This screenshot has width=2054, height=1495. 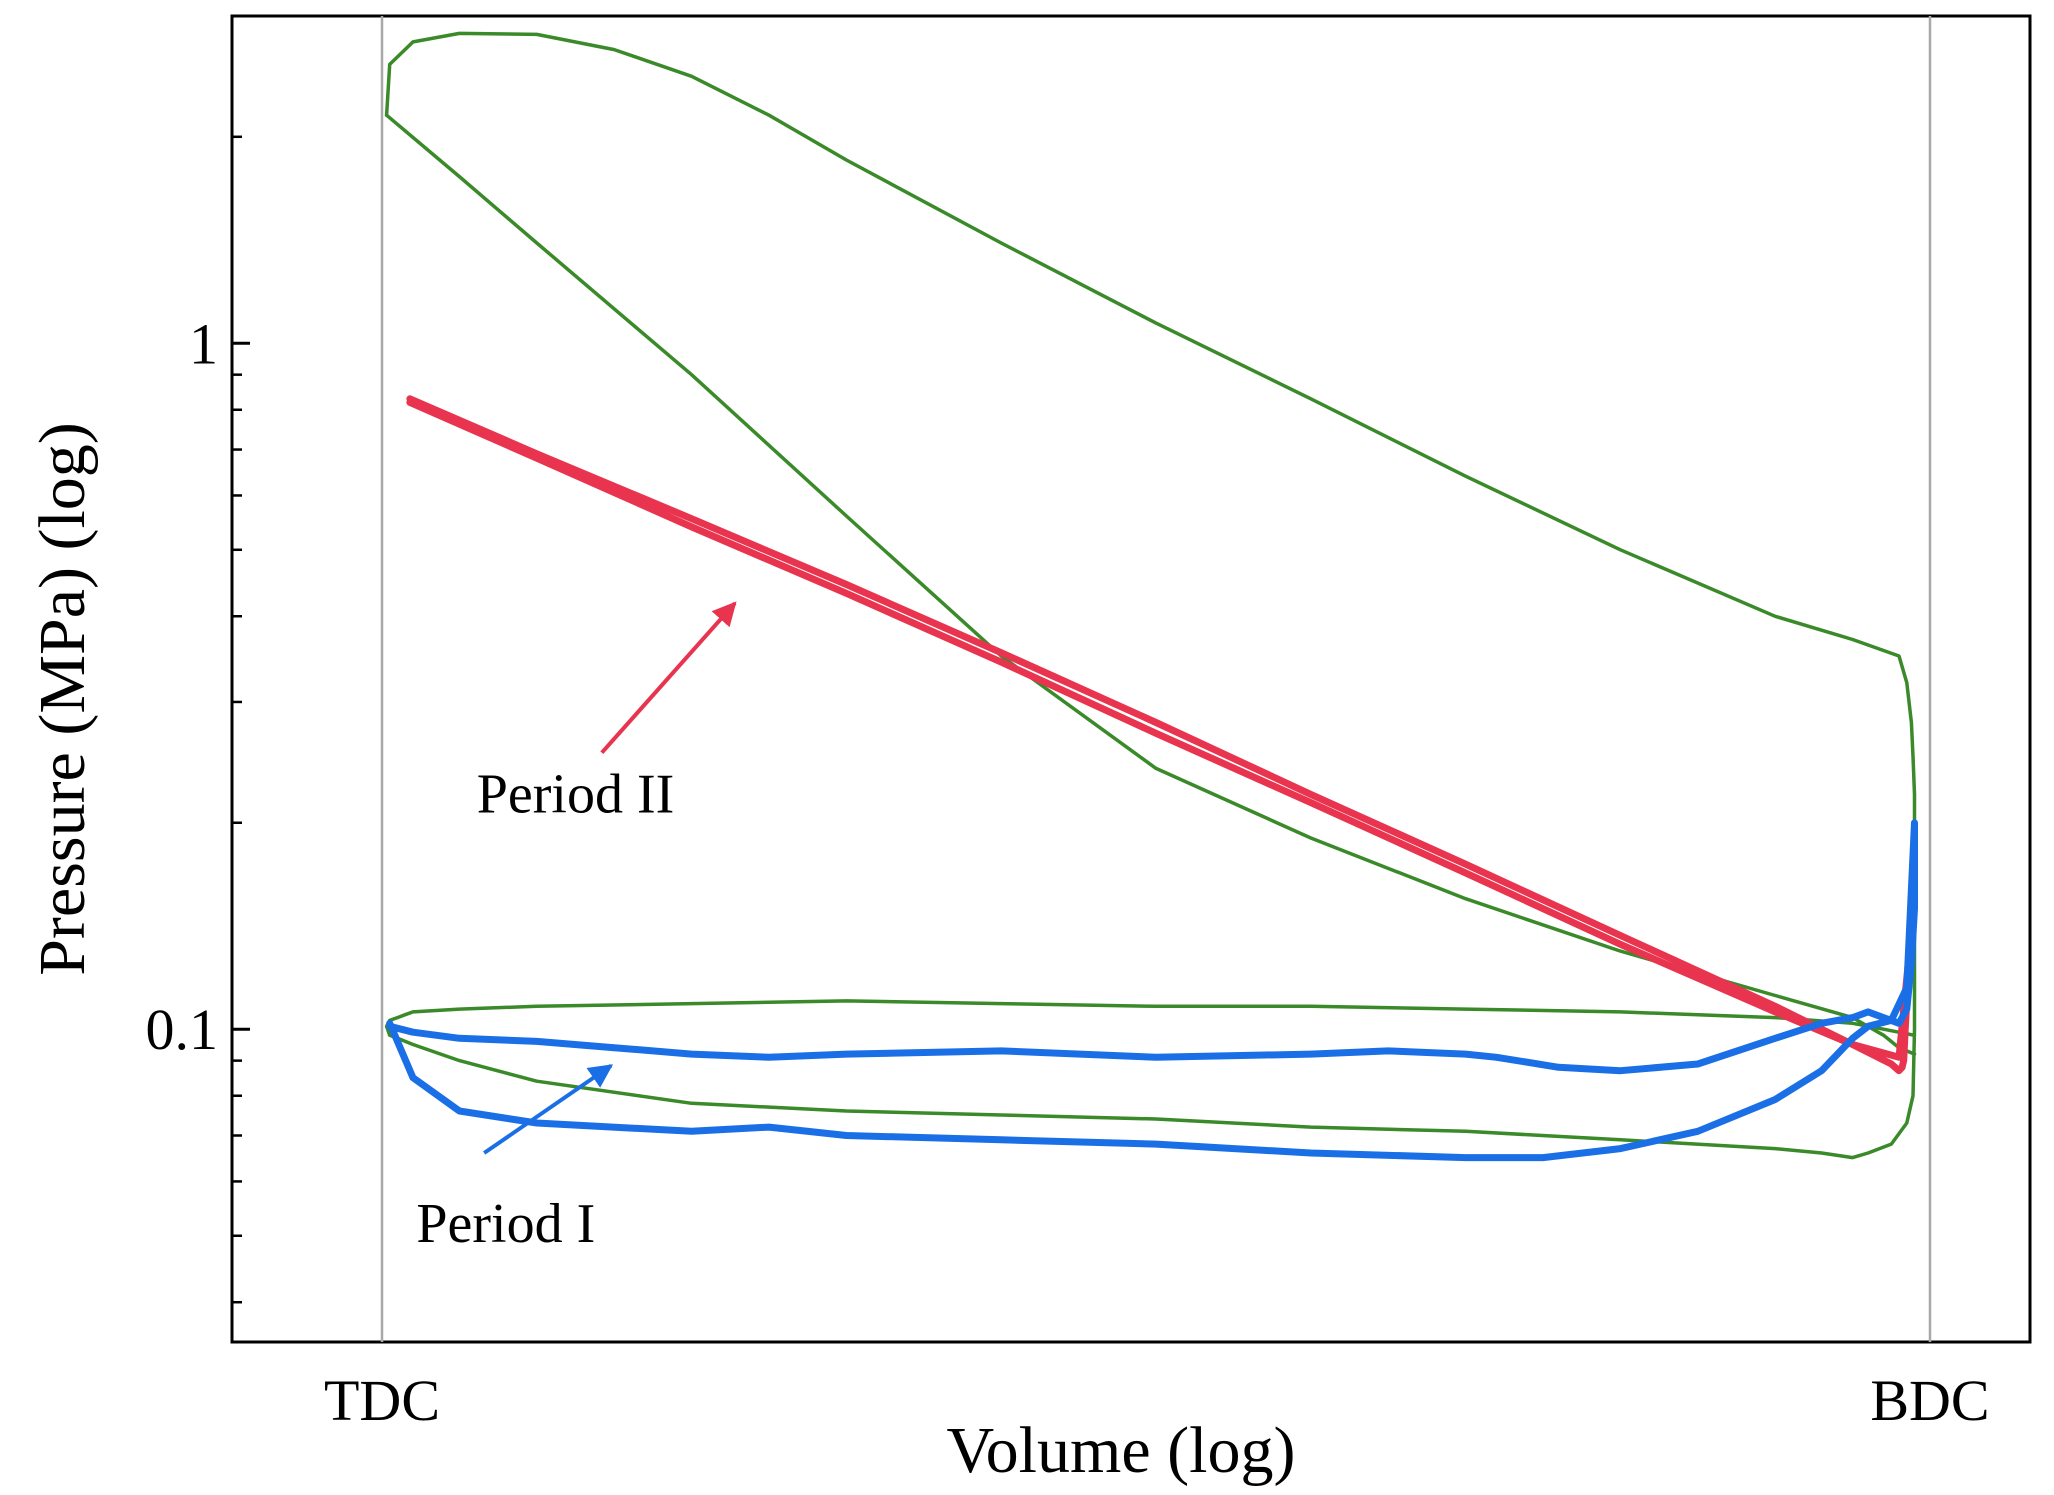 I want to click on y-axis-title: Pressure (MPa) (log), so click(x=62, y=699).